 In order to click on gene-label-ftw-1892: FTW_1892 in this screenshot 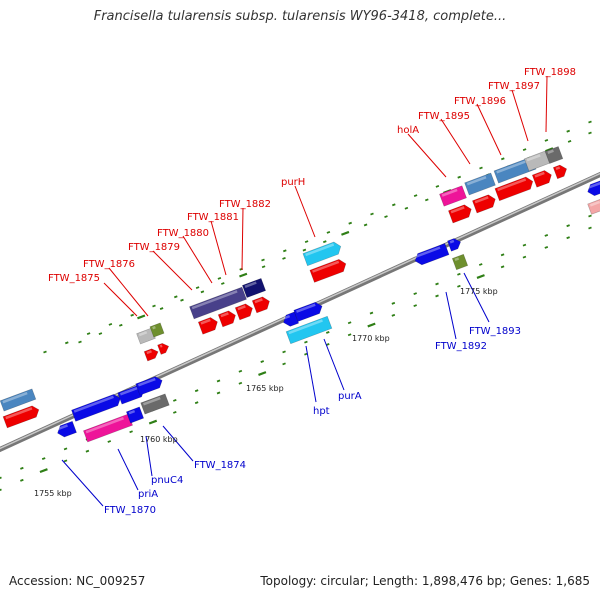, I will do `click(461, 346)`.